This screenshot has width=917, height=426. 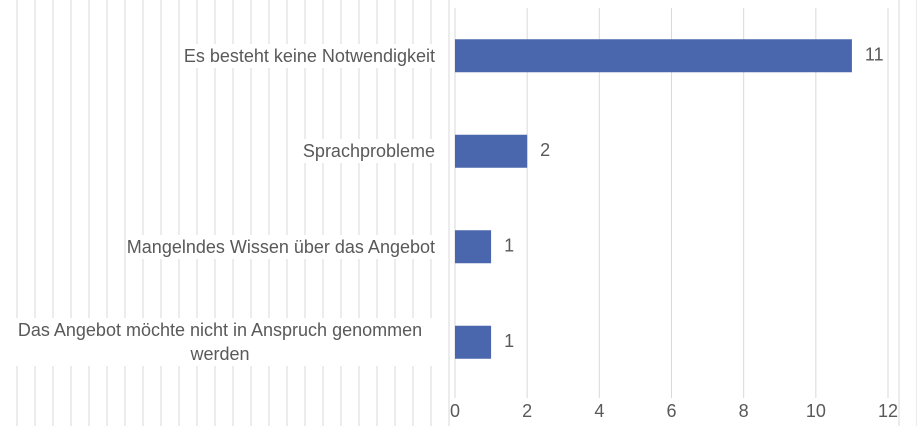 I want to click on y-tick-label: Es besteht keine Notwendigkeit, so click(x=309, y=55).